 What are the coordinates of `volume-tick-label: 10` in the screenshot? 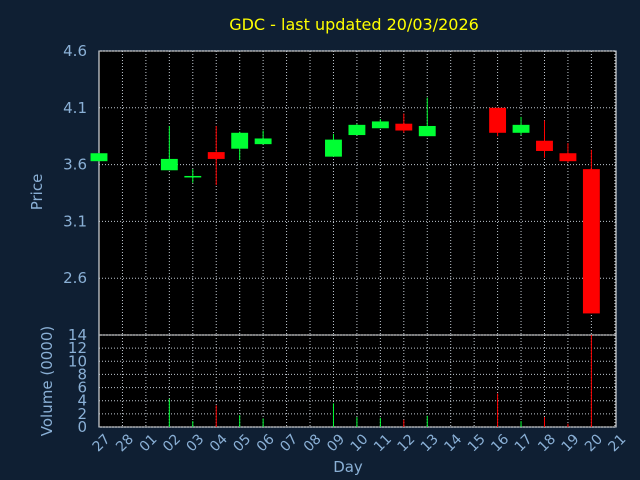 It's located at (77, 361).